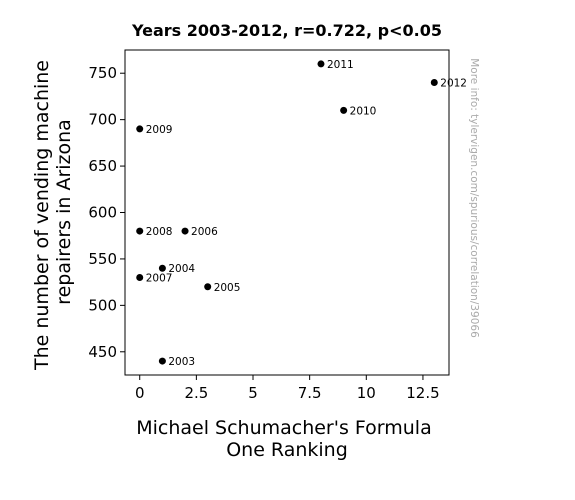 Image resolution: width=575 pixels, height=500 pixels. I want to click on y-axis-label-line-2: repairers in Arizona, so click(64, 212).